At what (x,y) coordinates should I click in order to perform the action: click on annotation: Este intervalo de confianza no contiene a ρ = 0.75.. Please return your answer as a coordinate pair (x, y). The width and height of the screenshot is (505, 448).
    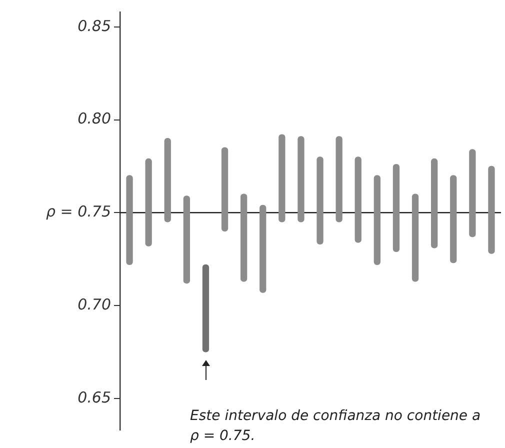
    Looking at the image, I should click on (336, 426).